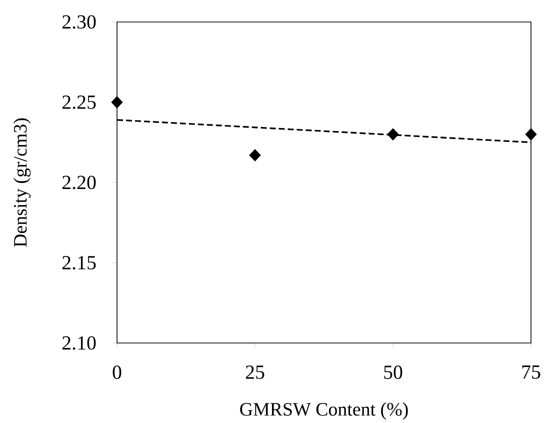  I want to click on y-tick-label: 2.10, so click(79, 343).